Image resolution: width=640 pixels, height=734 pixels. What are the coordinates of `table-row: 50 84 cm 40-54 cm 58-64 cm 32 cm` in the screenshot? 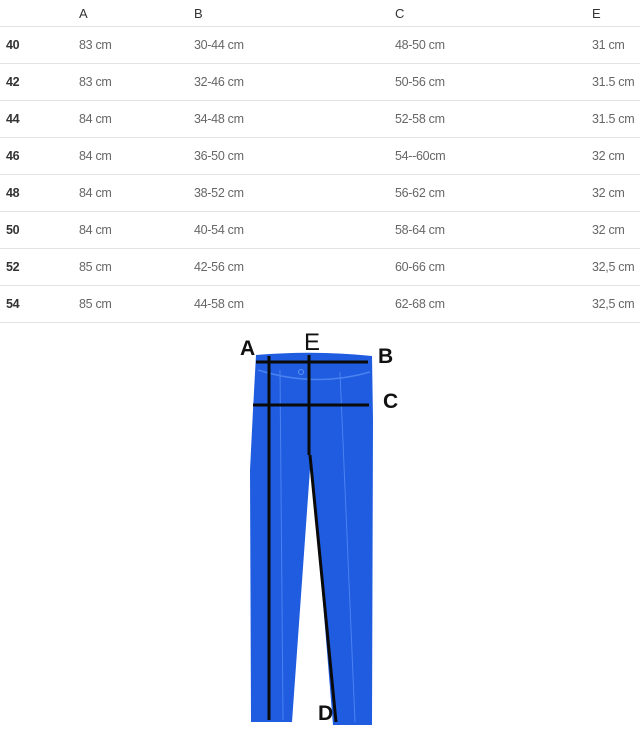 It's located at (320, 230).